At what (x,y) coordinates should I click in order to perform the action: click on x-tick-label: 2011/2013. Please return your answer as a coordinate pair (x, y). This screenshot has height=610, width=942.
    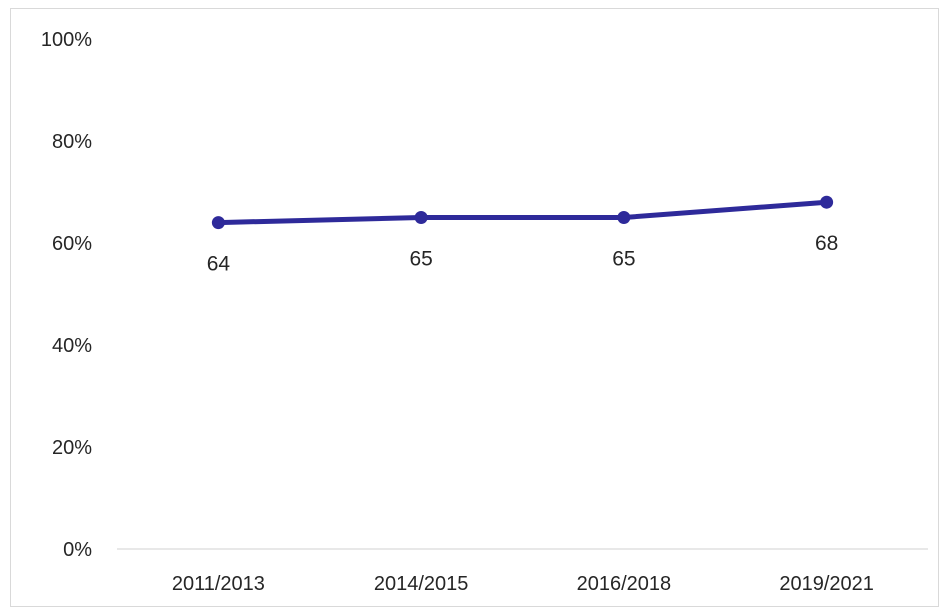
    Looking at the image, I should click on (218, 584).